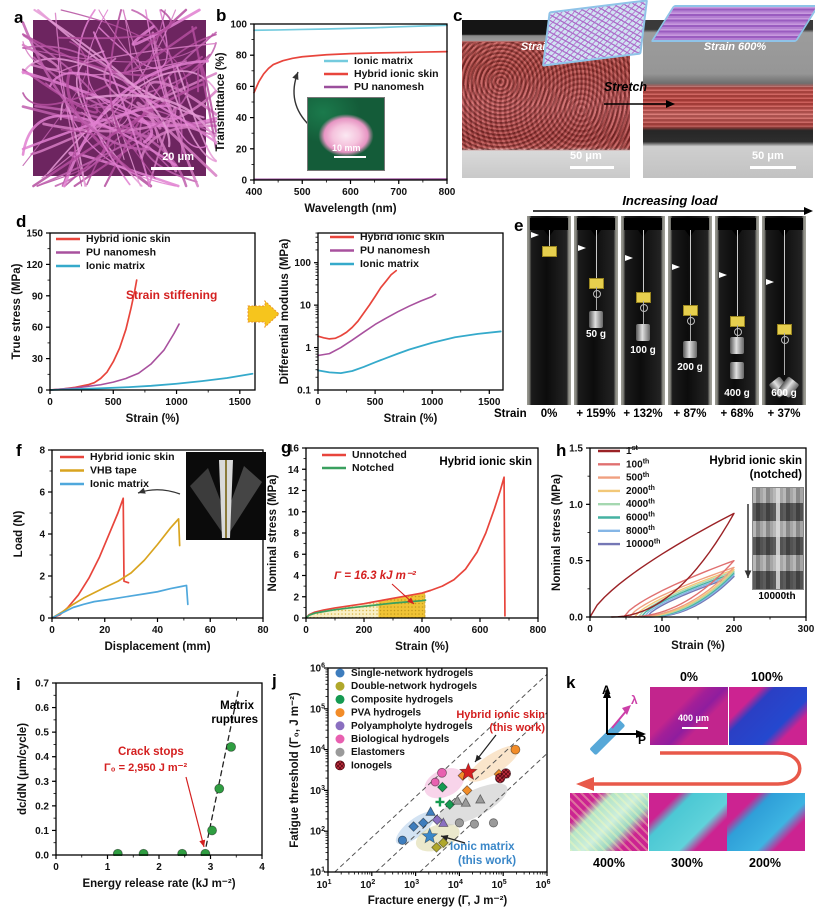 The height and width of the screenshot is (908, 815). I want to click on pom-label-400pct: 400%, so click(609, 863).